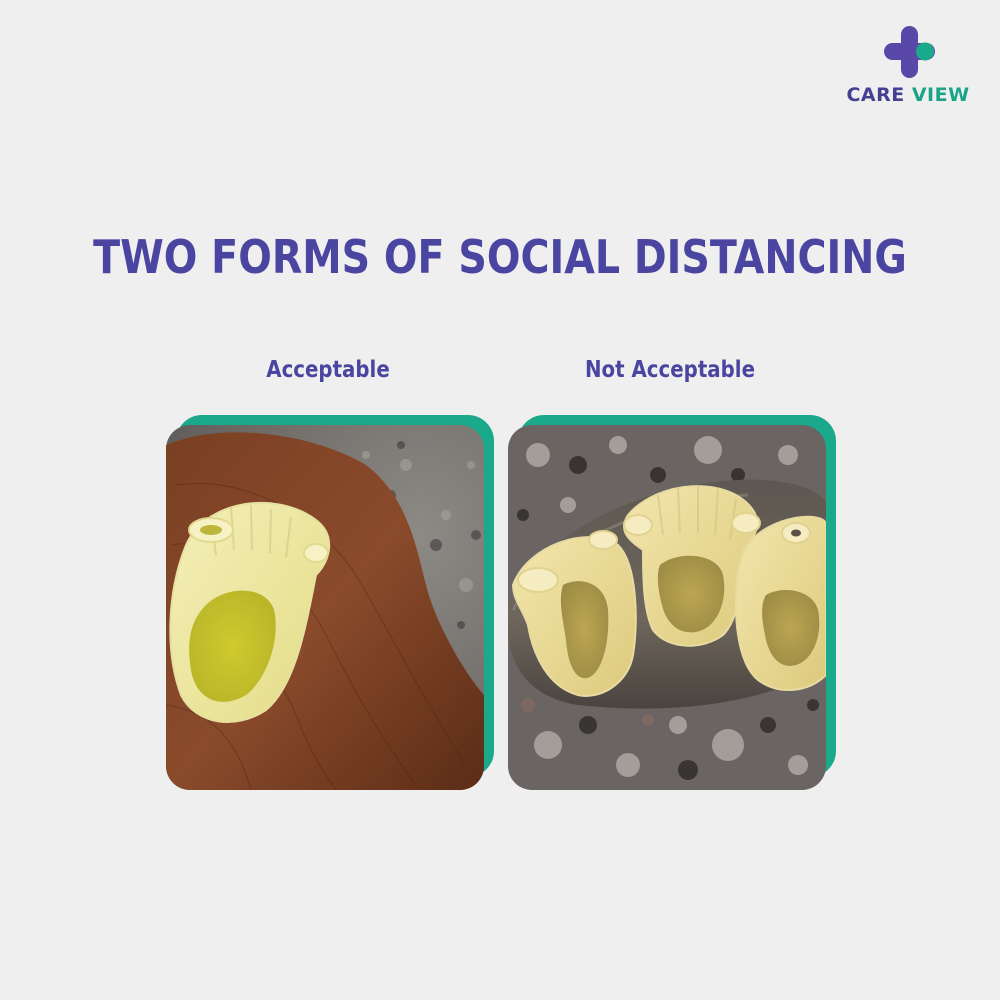 This screenshot has width=1000, height=1000. I want to click on panel-acceptable, so click(331, 602).